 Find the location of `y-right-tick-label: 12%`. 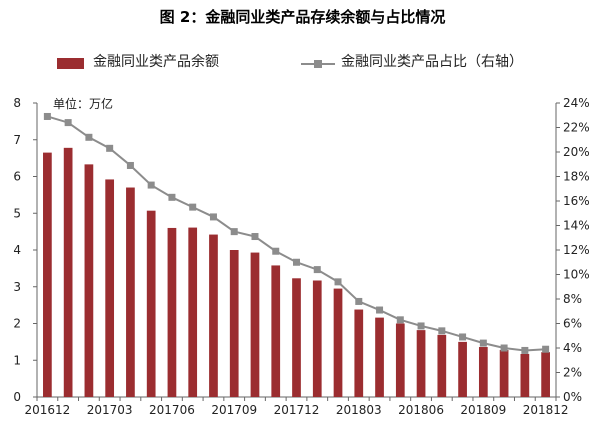

y-right-tick-label: 12% is located at coordinates (576, 250).